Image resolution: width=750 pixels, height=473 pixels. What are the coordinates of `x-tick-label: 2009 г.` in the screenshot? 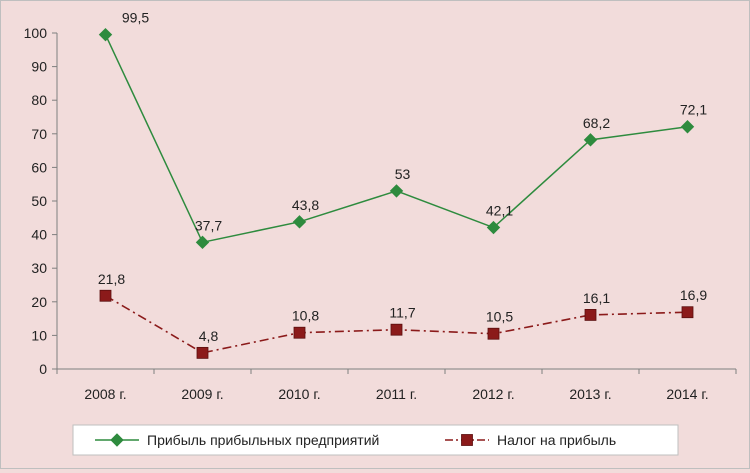 It's located at (202, 394).